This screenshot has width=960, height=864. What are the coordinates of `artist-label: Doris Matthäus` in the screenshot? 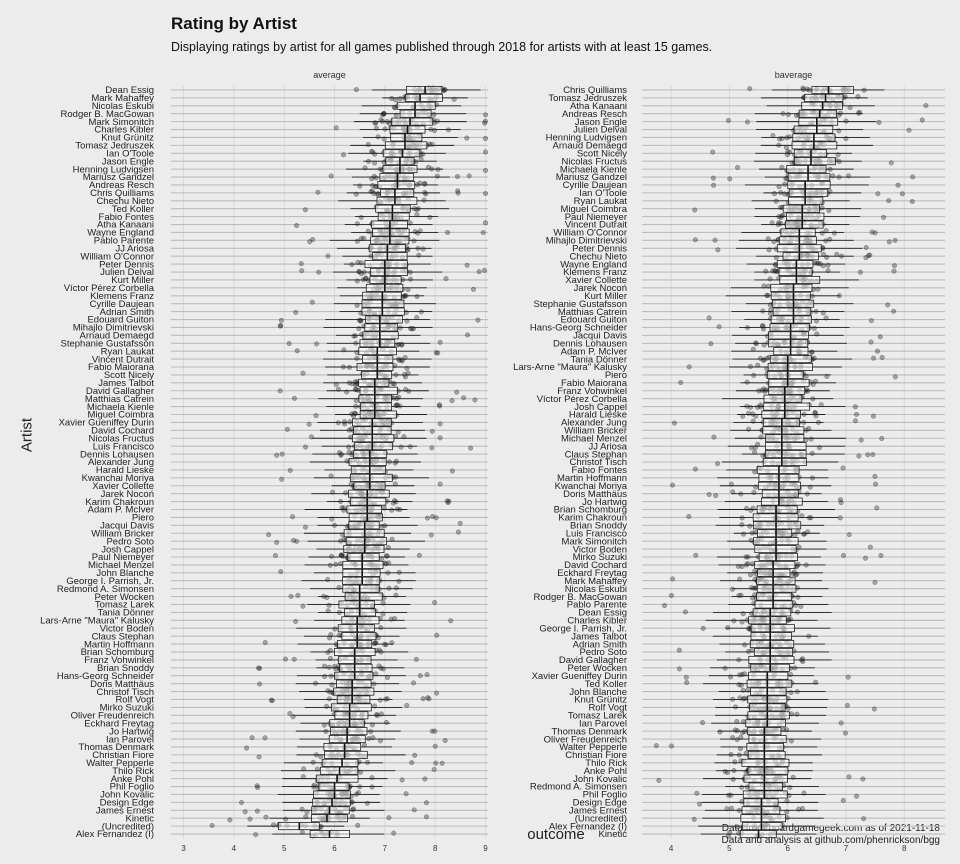 It's located at (122, 684).